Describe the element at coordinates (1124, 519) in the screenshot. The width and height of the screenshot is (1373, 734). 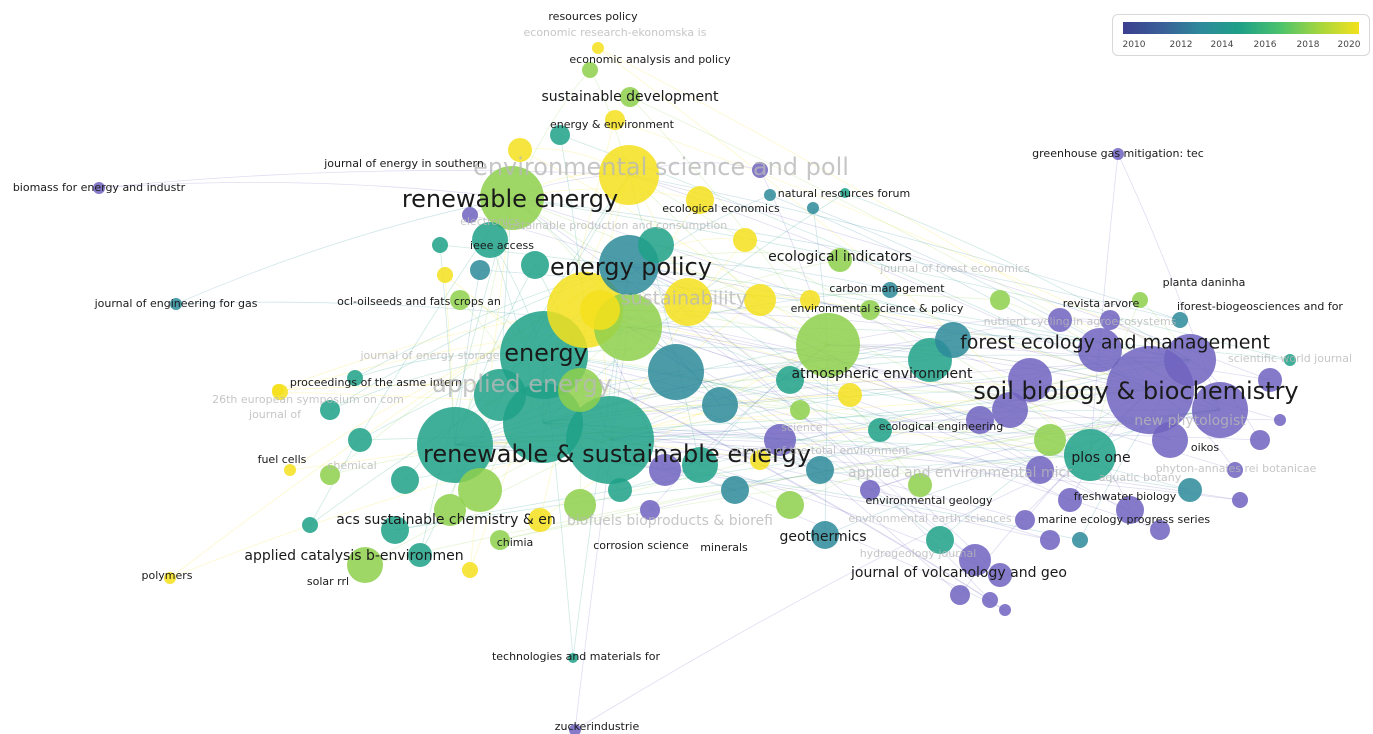
I see `journal-label: marine ecology progress series` at that location.